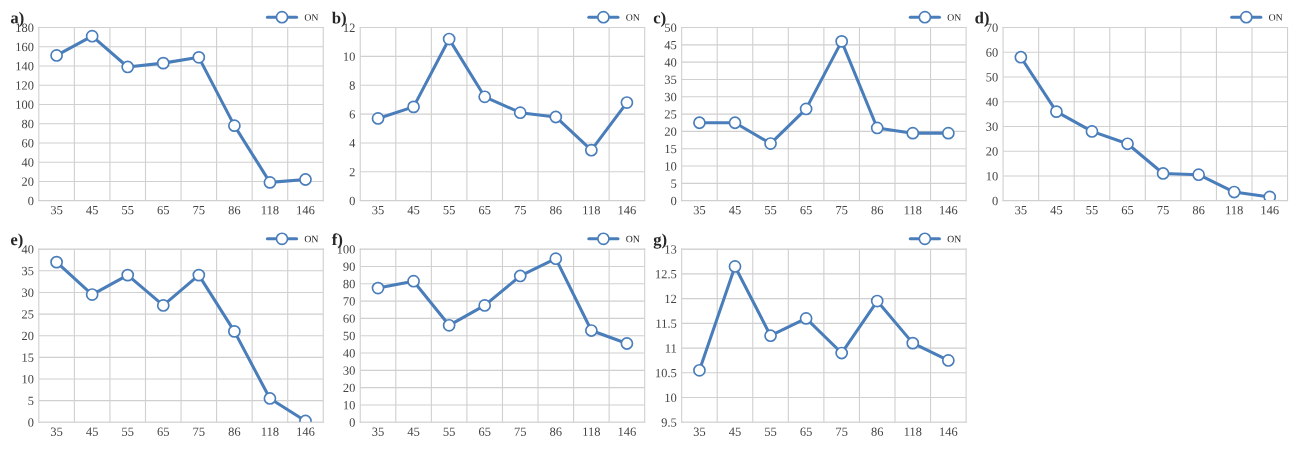 This screenshot has height=459, width=1294. I want to click on y-tick-label: 9.5, so click(669, 422).